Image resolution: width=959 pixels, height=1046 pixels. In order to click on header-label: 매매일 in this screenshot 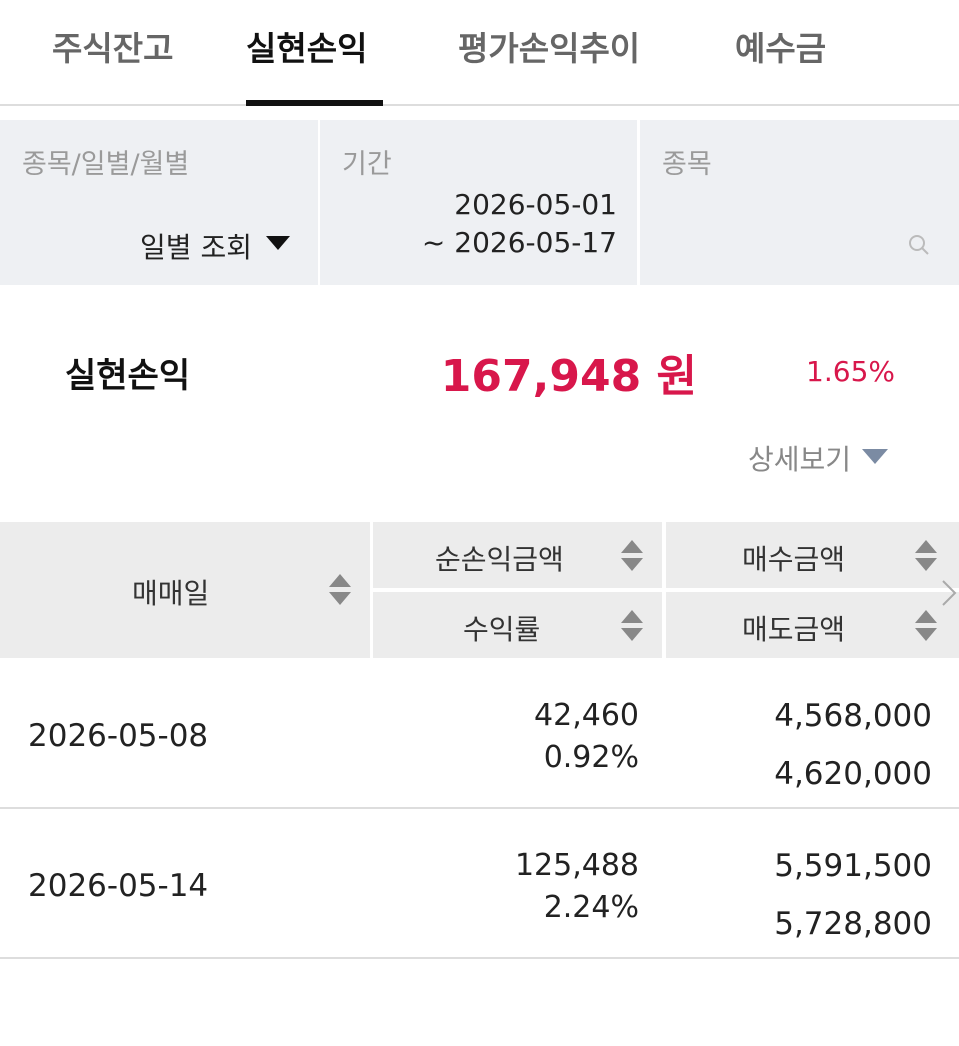, I will do `click(171, 593)`.